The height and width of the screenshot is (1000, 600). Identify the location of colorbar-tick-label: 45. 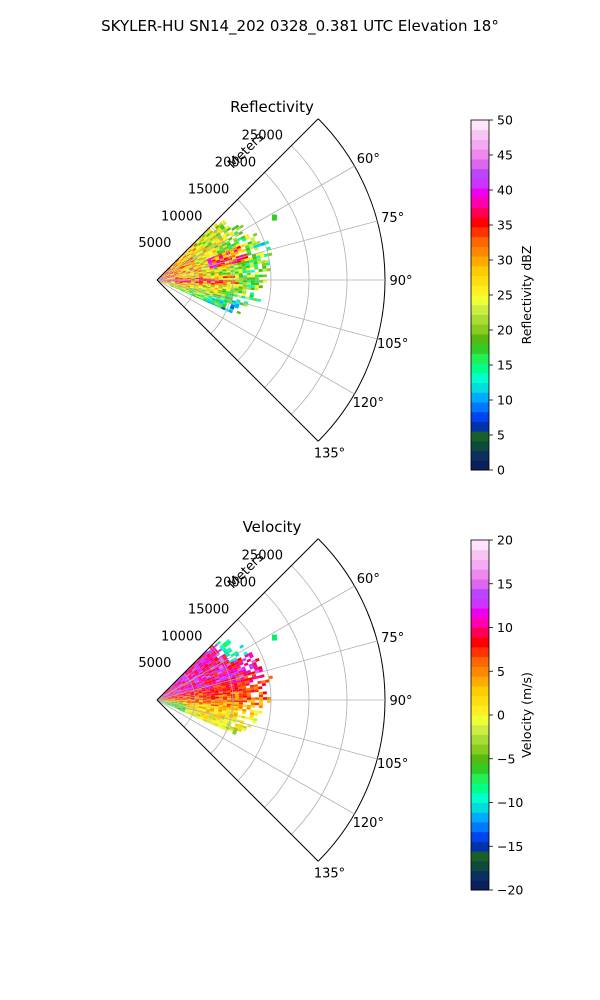
(505, 155).